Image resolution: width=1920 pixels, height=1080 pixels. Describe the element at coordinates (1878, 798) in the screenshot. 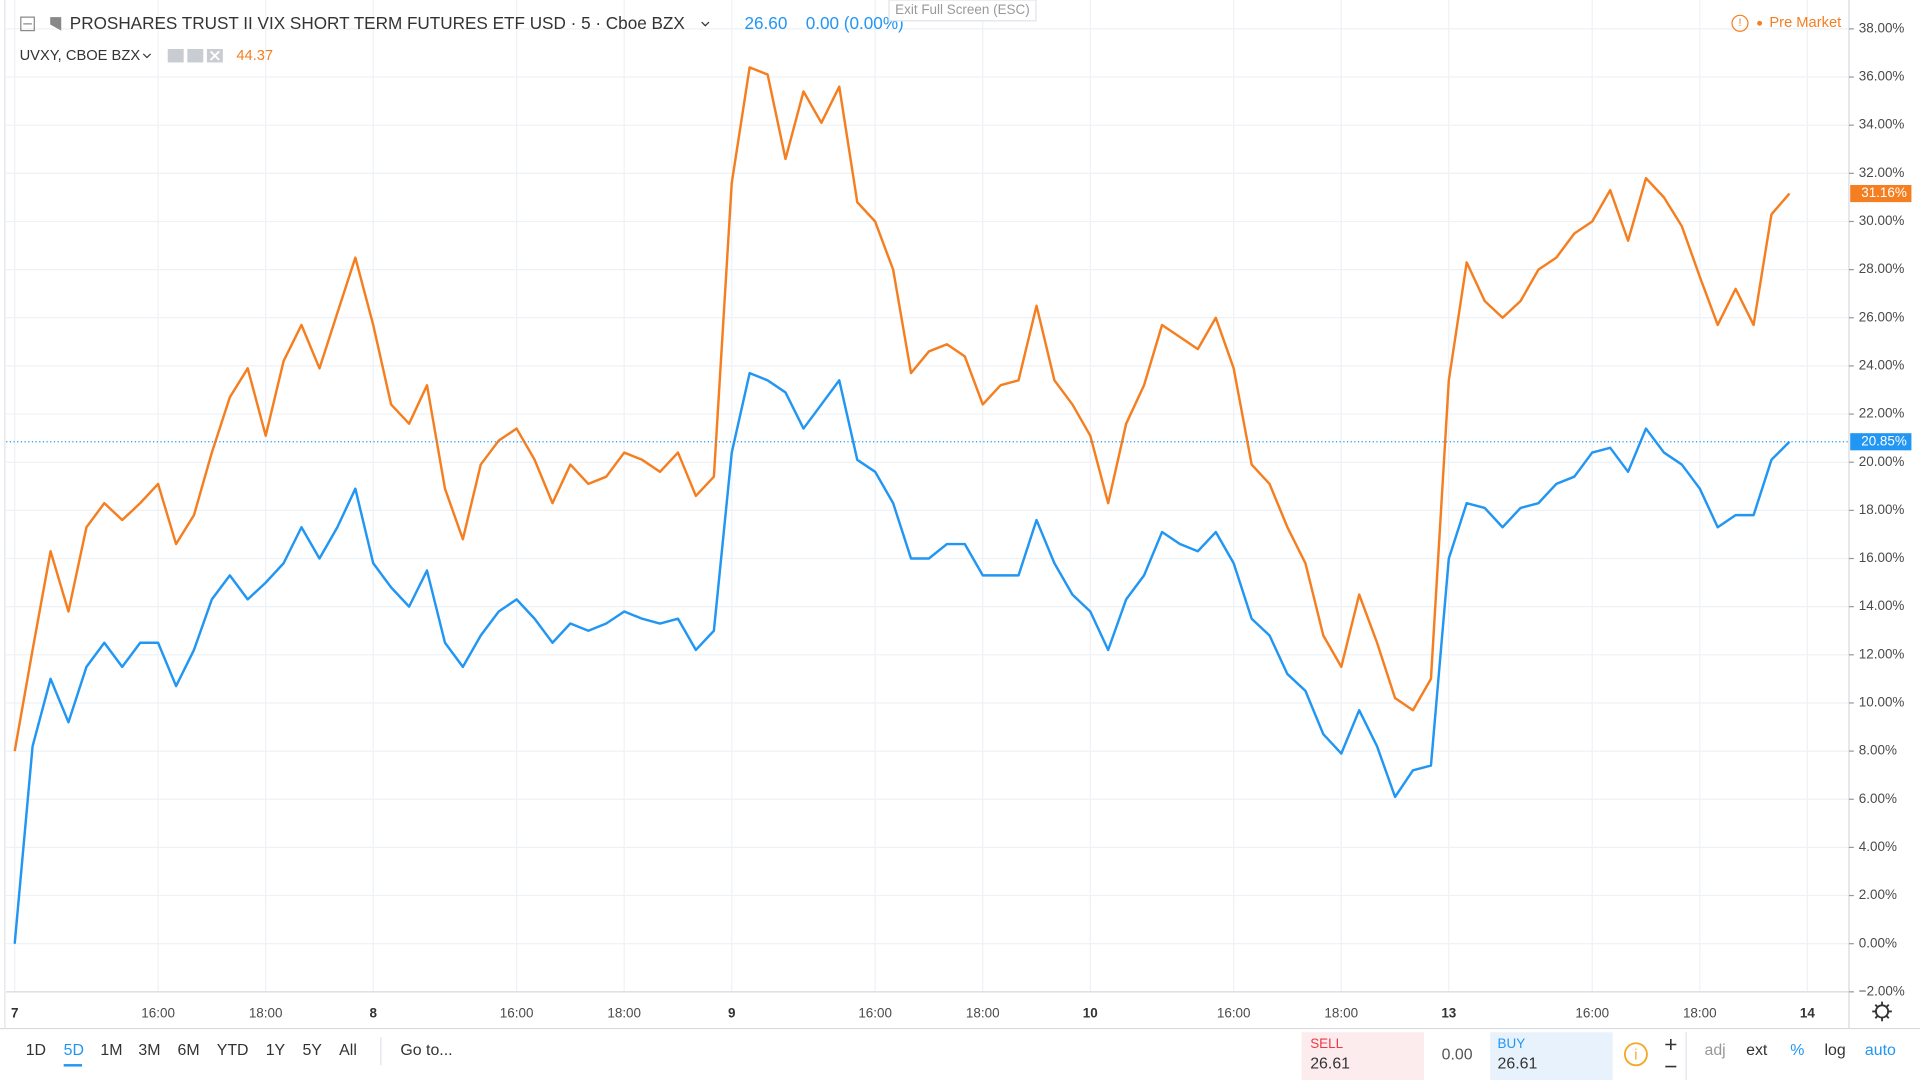

I see `y-tick-label: 6.00%` at that location.